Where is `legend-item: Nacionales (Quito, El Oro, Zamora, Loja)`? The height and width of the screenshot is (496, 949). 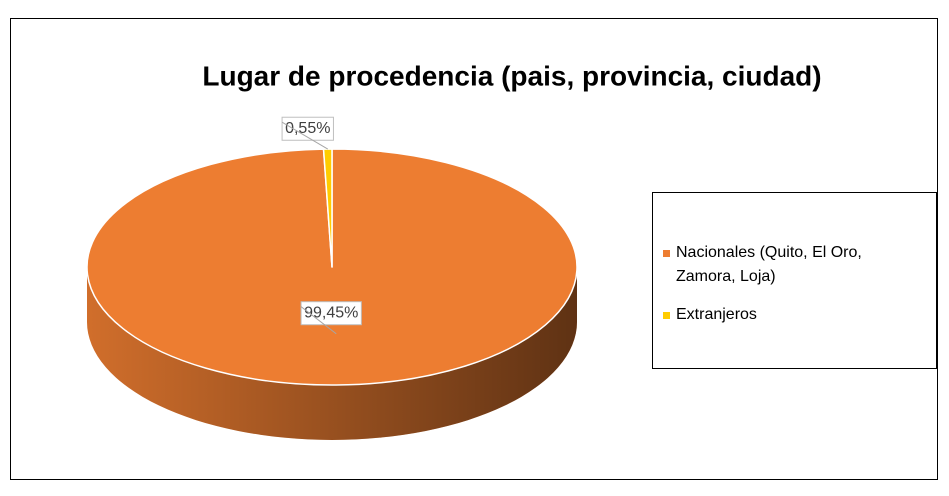 legend-item: Nacionales (Quito, El Oro, Zamora, Loja) is located at coordinates (794, 265).